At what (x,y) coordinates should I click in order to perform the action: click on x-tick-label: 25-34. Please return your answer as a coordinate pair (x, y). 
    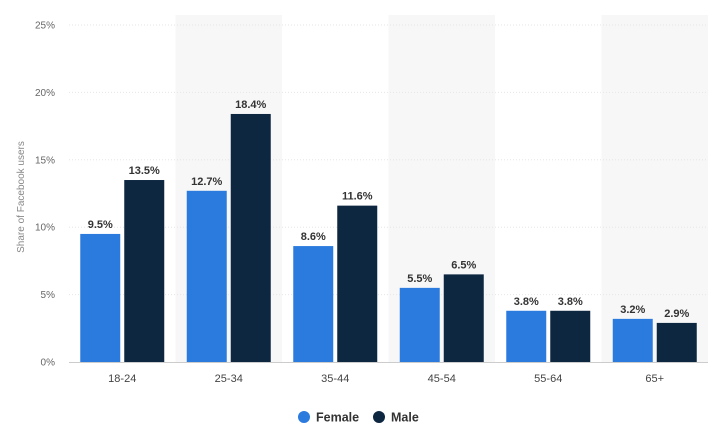
    Looking at the image, I should click on (229, 379).